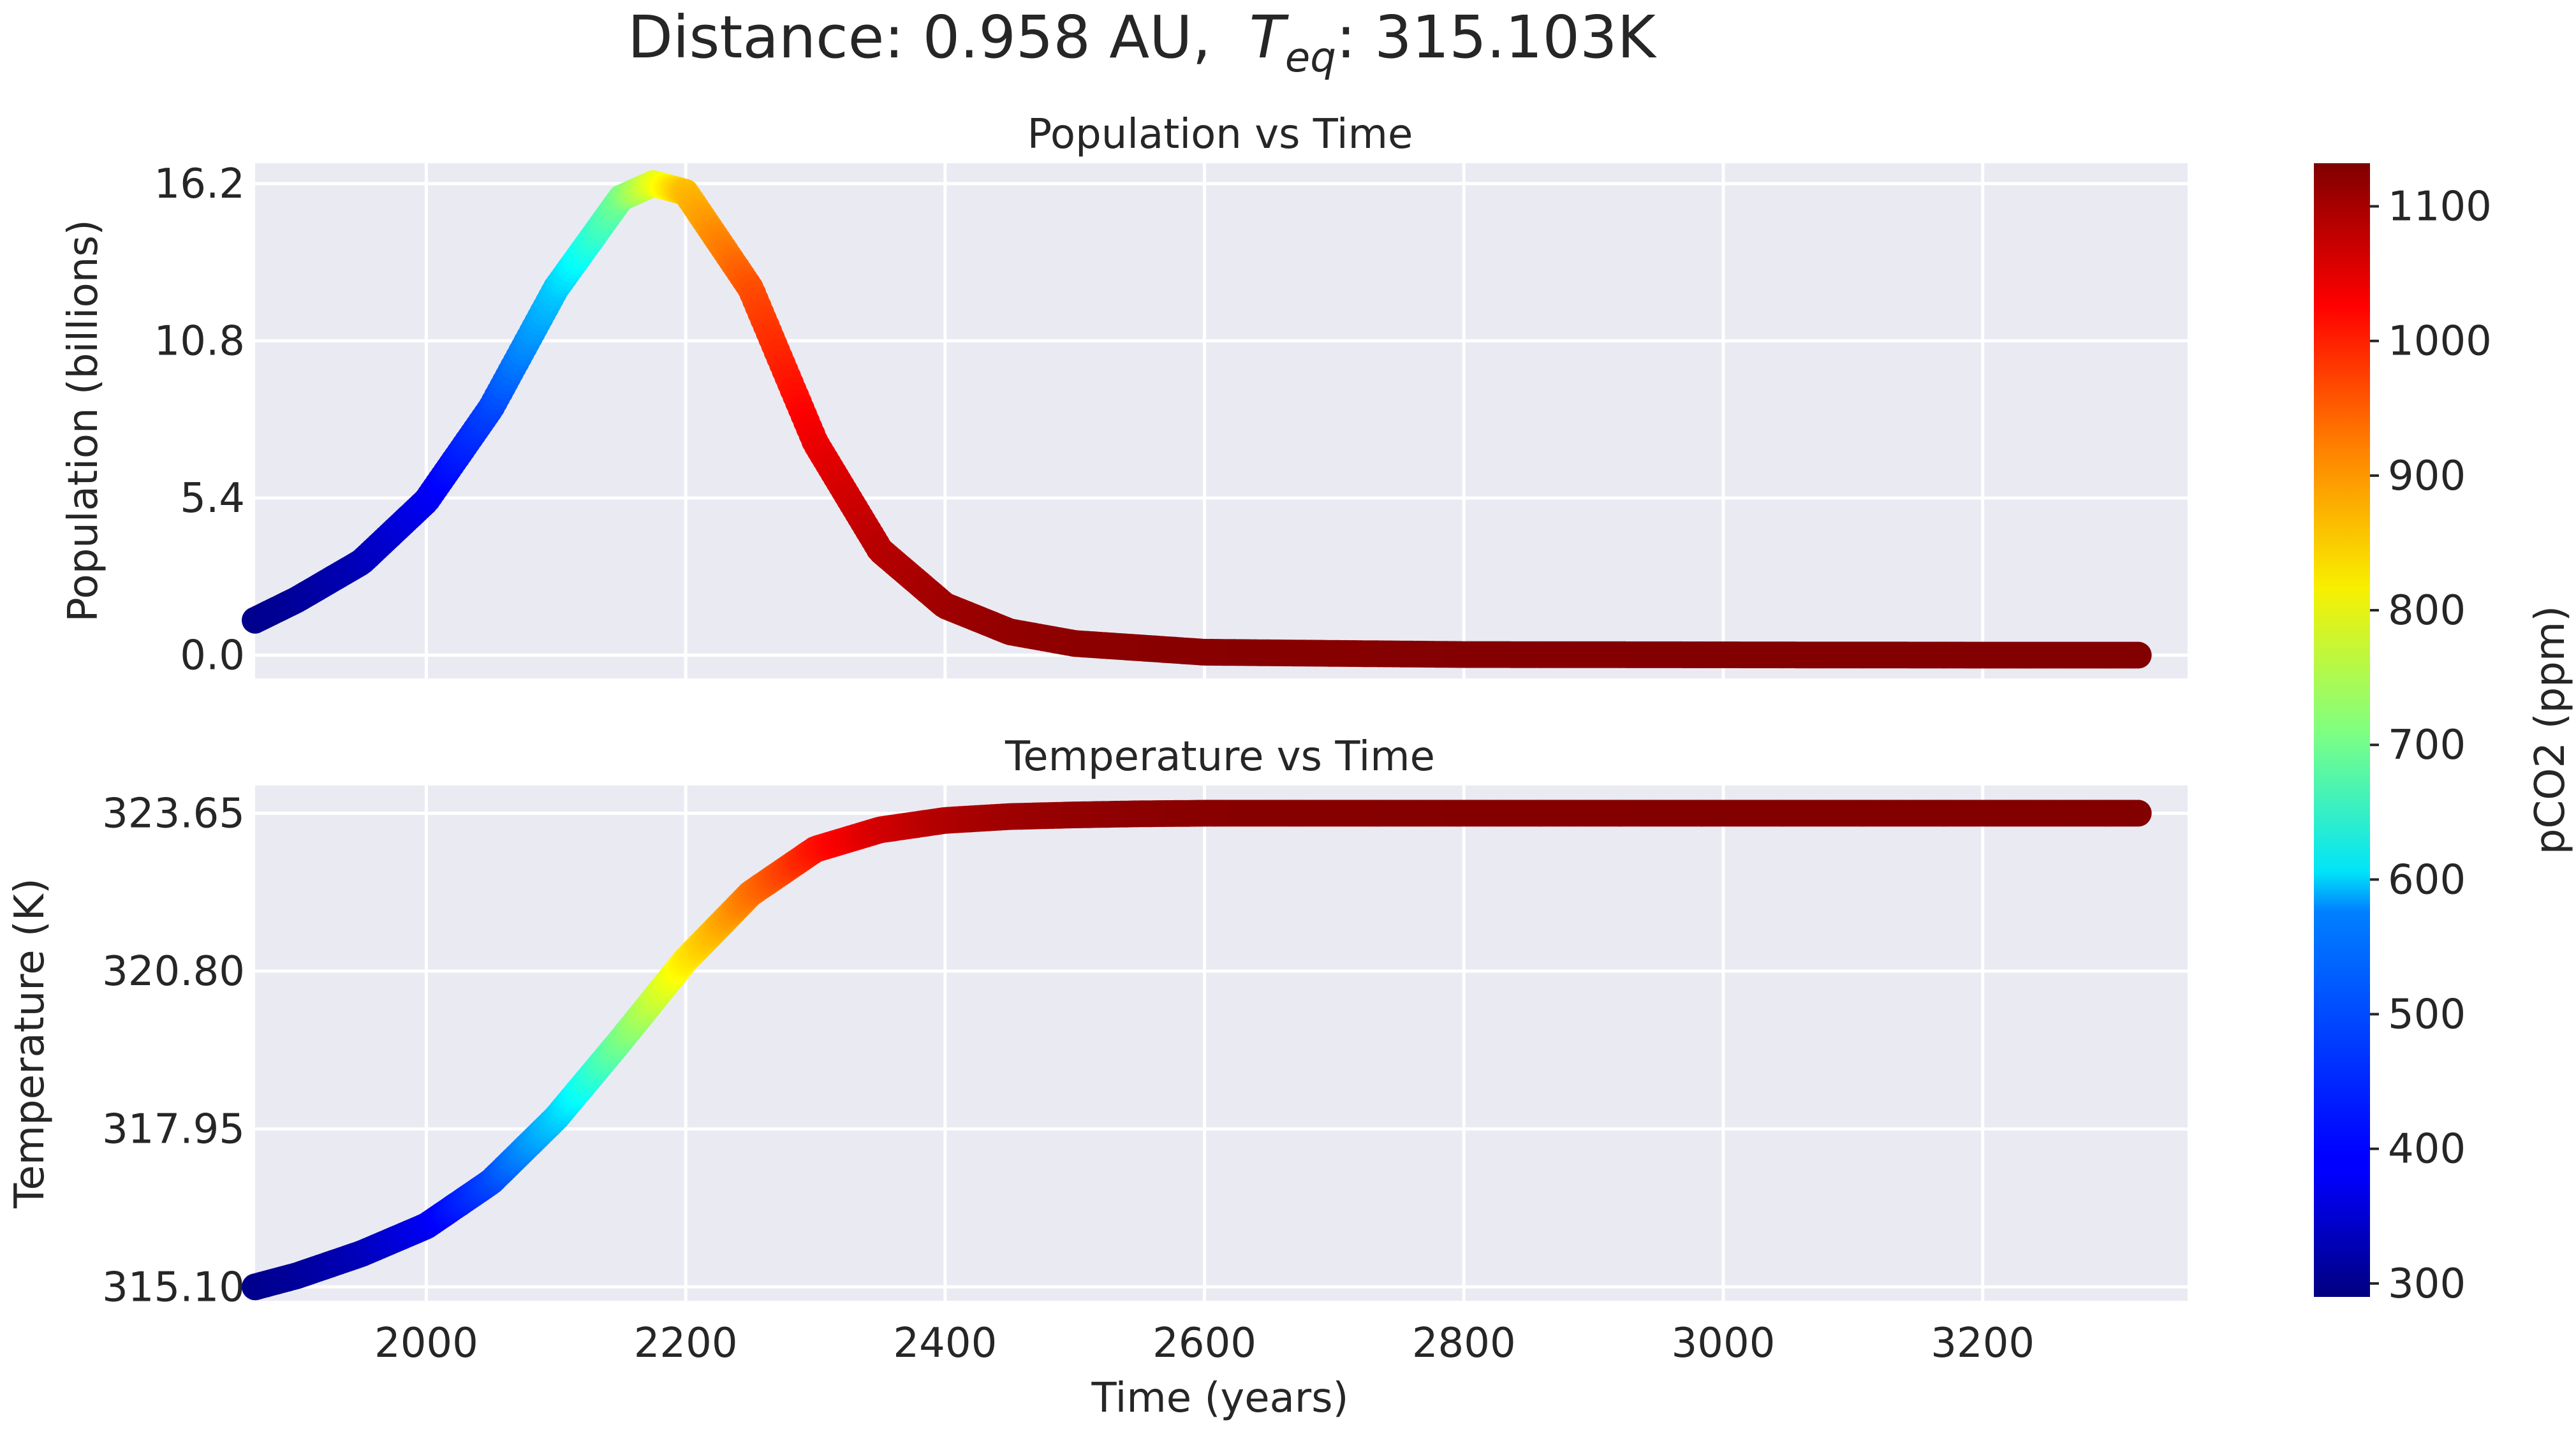  Describe the element at coordinates (173, 813) in the screenshot. I see `y-tick-label: 323.65` at that location.